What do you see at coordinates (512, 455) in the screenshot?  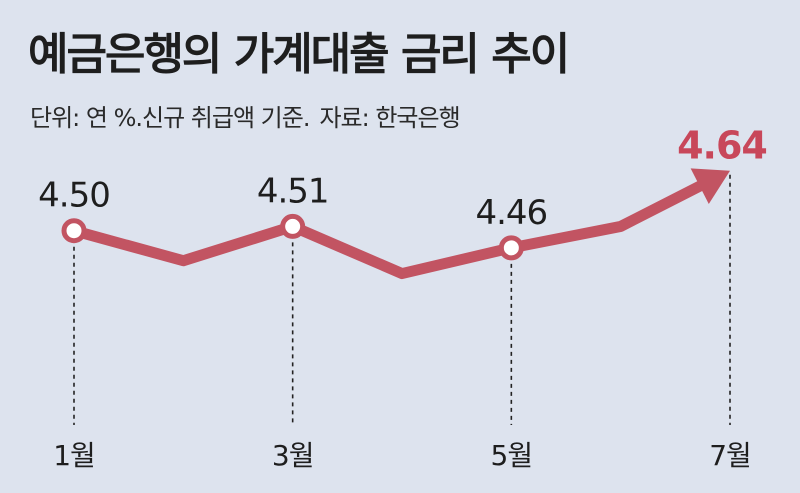 I see `x-tick-label-m5: 5월` at bounding box center [512, 455].